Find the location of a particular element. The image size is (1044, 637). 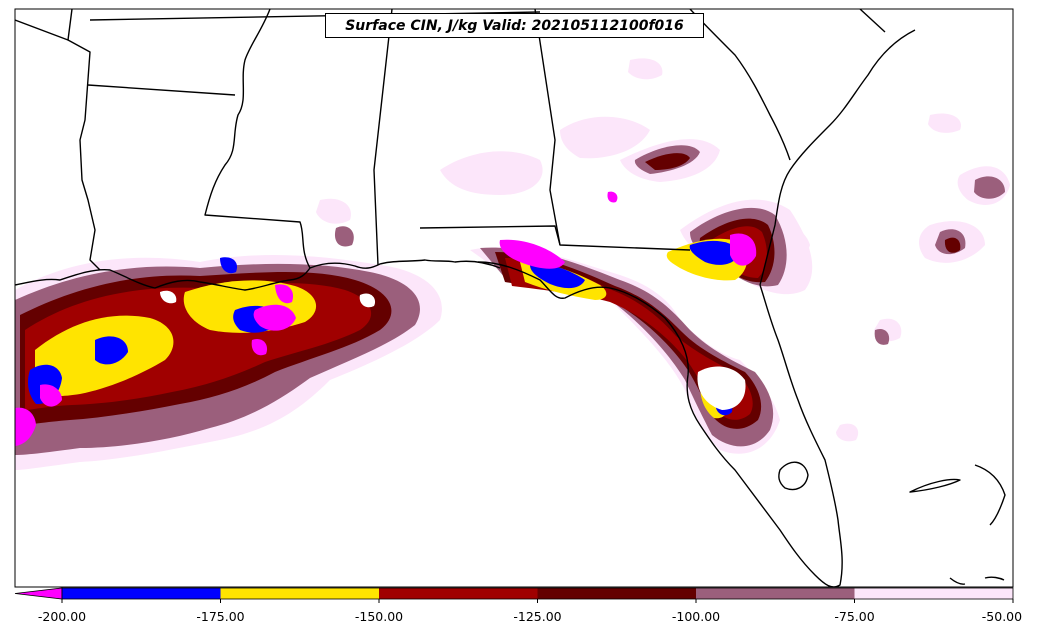

bahamas-east is located at coordinates (990, 495).